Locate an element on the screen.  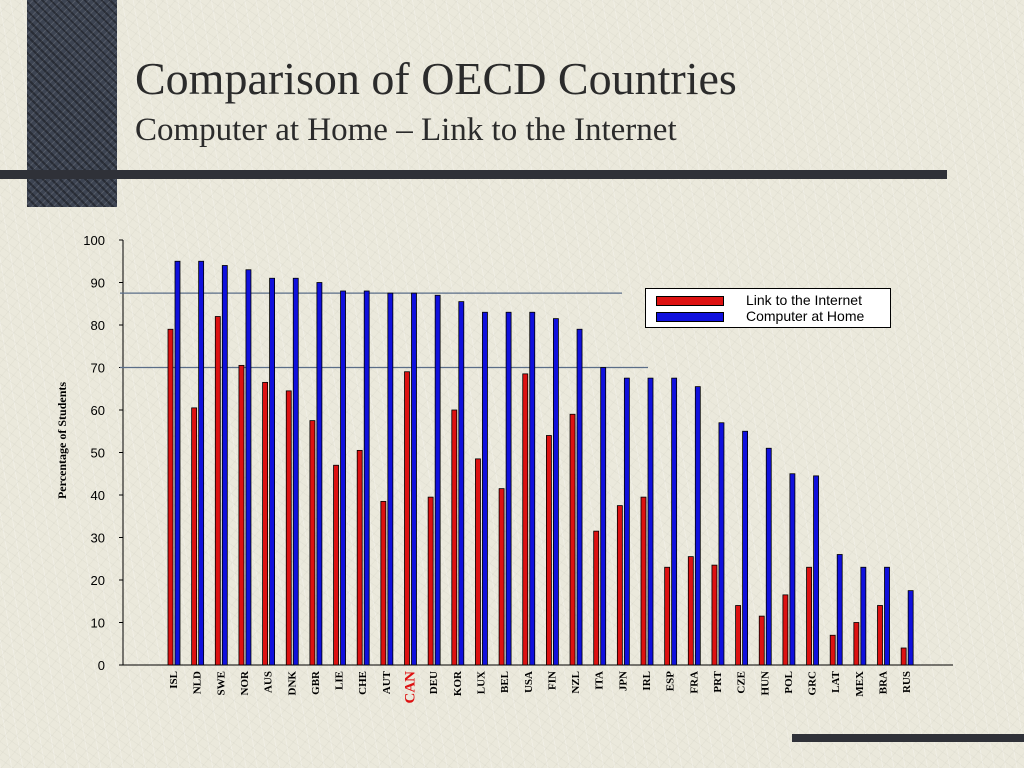
y-tick-label: 70 is located at coordinates (98, 368).